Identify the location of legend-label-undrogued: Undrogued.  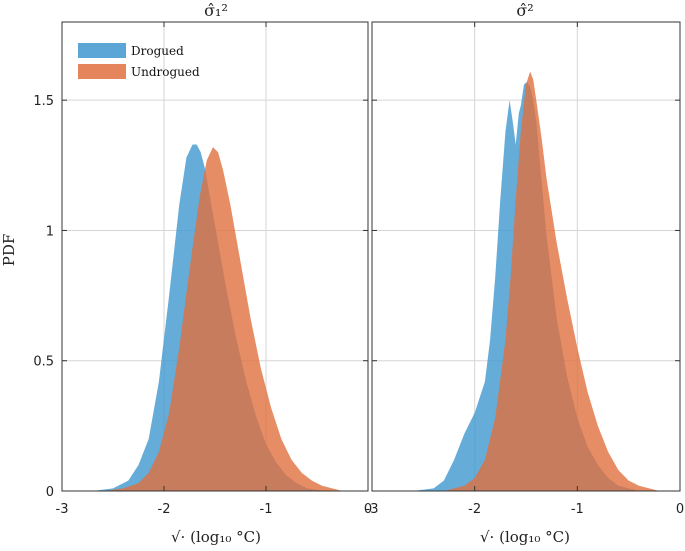
(165, 72).